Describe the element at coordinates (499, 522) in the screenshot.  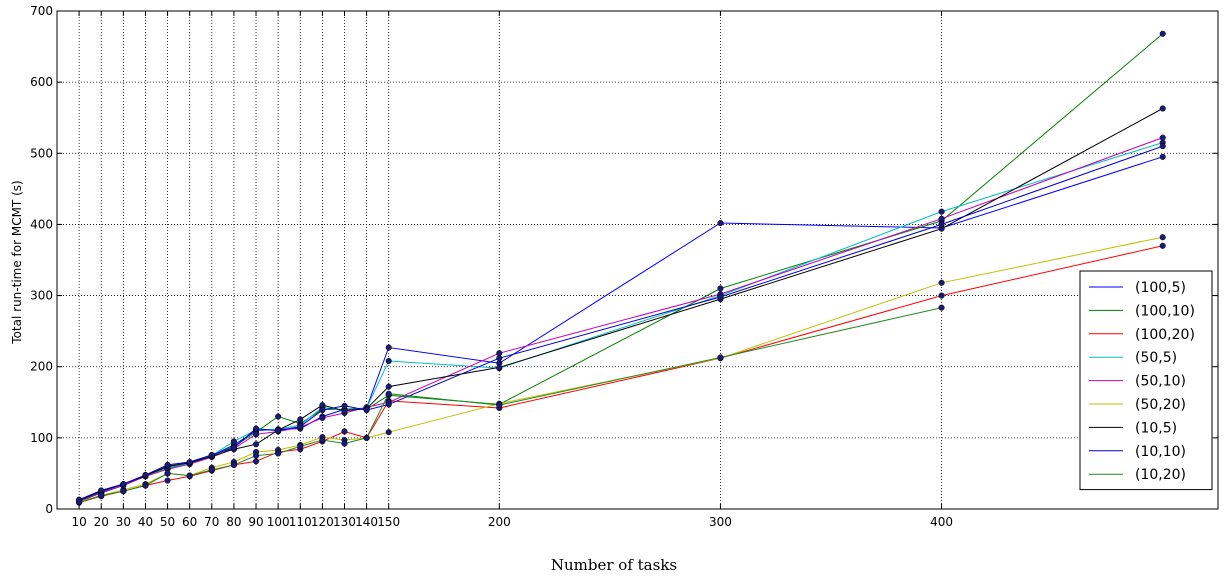
I see `x-tick-label: 200` at that location.